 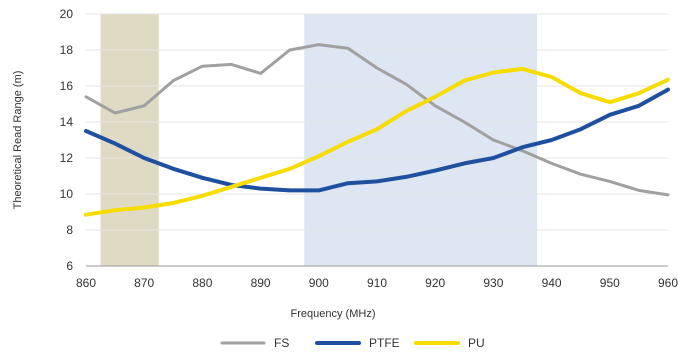 I want to click on x-tick-labels: 860 870 880 890 900 910 920 930 940 950 960, so click(x=377, y=283).